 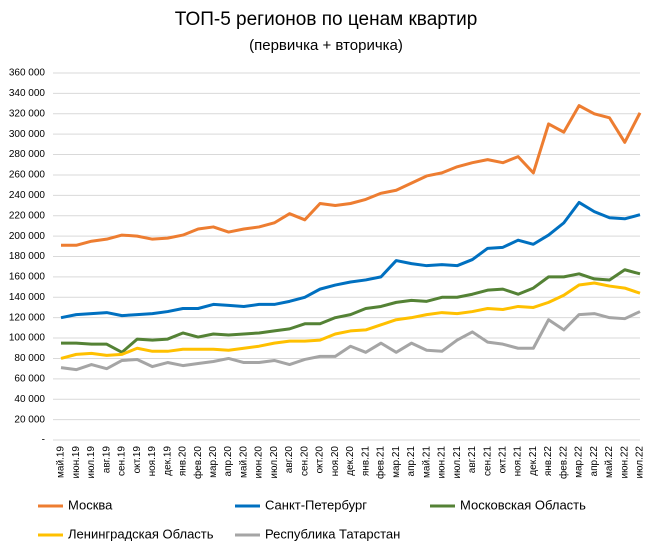 What do you see at coordinates (29, 399) in the screenshot?
I see `y-tick-label: 40 000` at bounding box center [29, 399].